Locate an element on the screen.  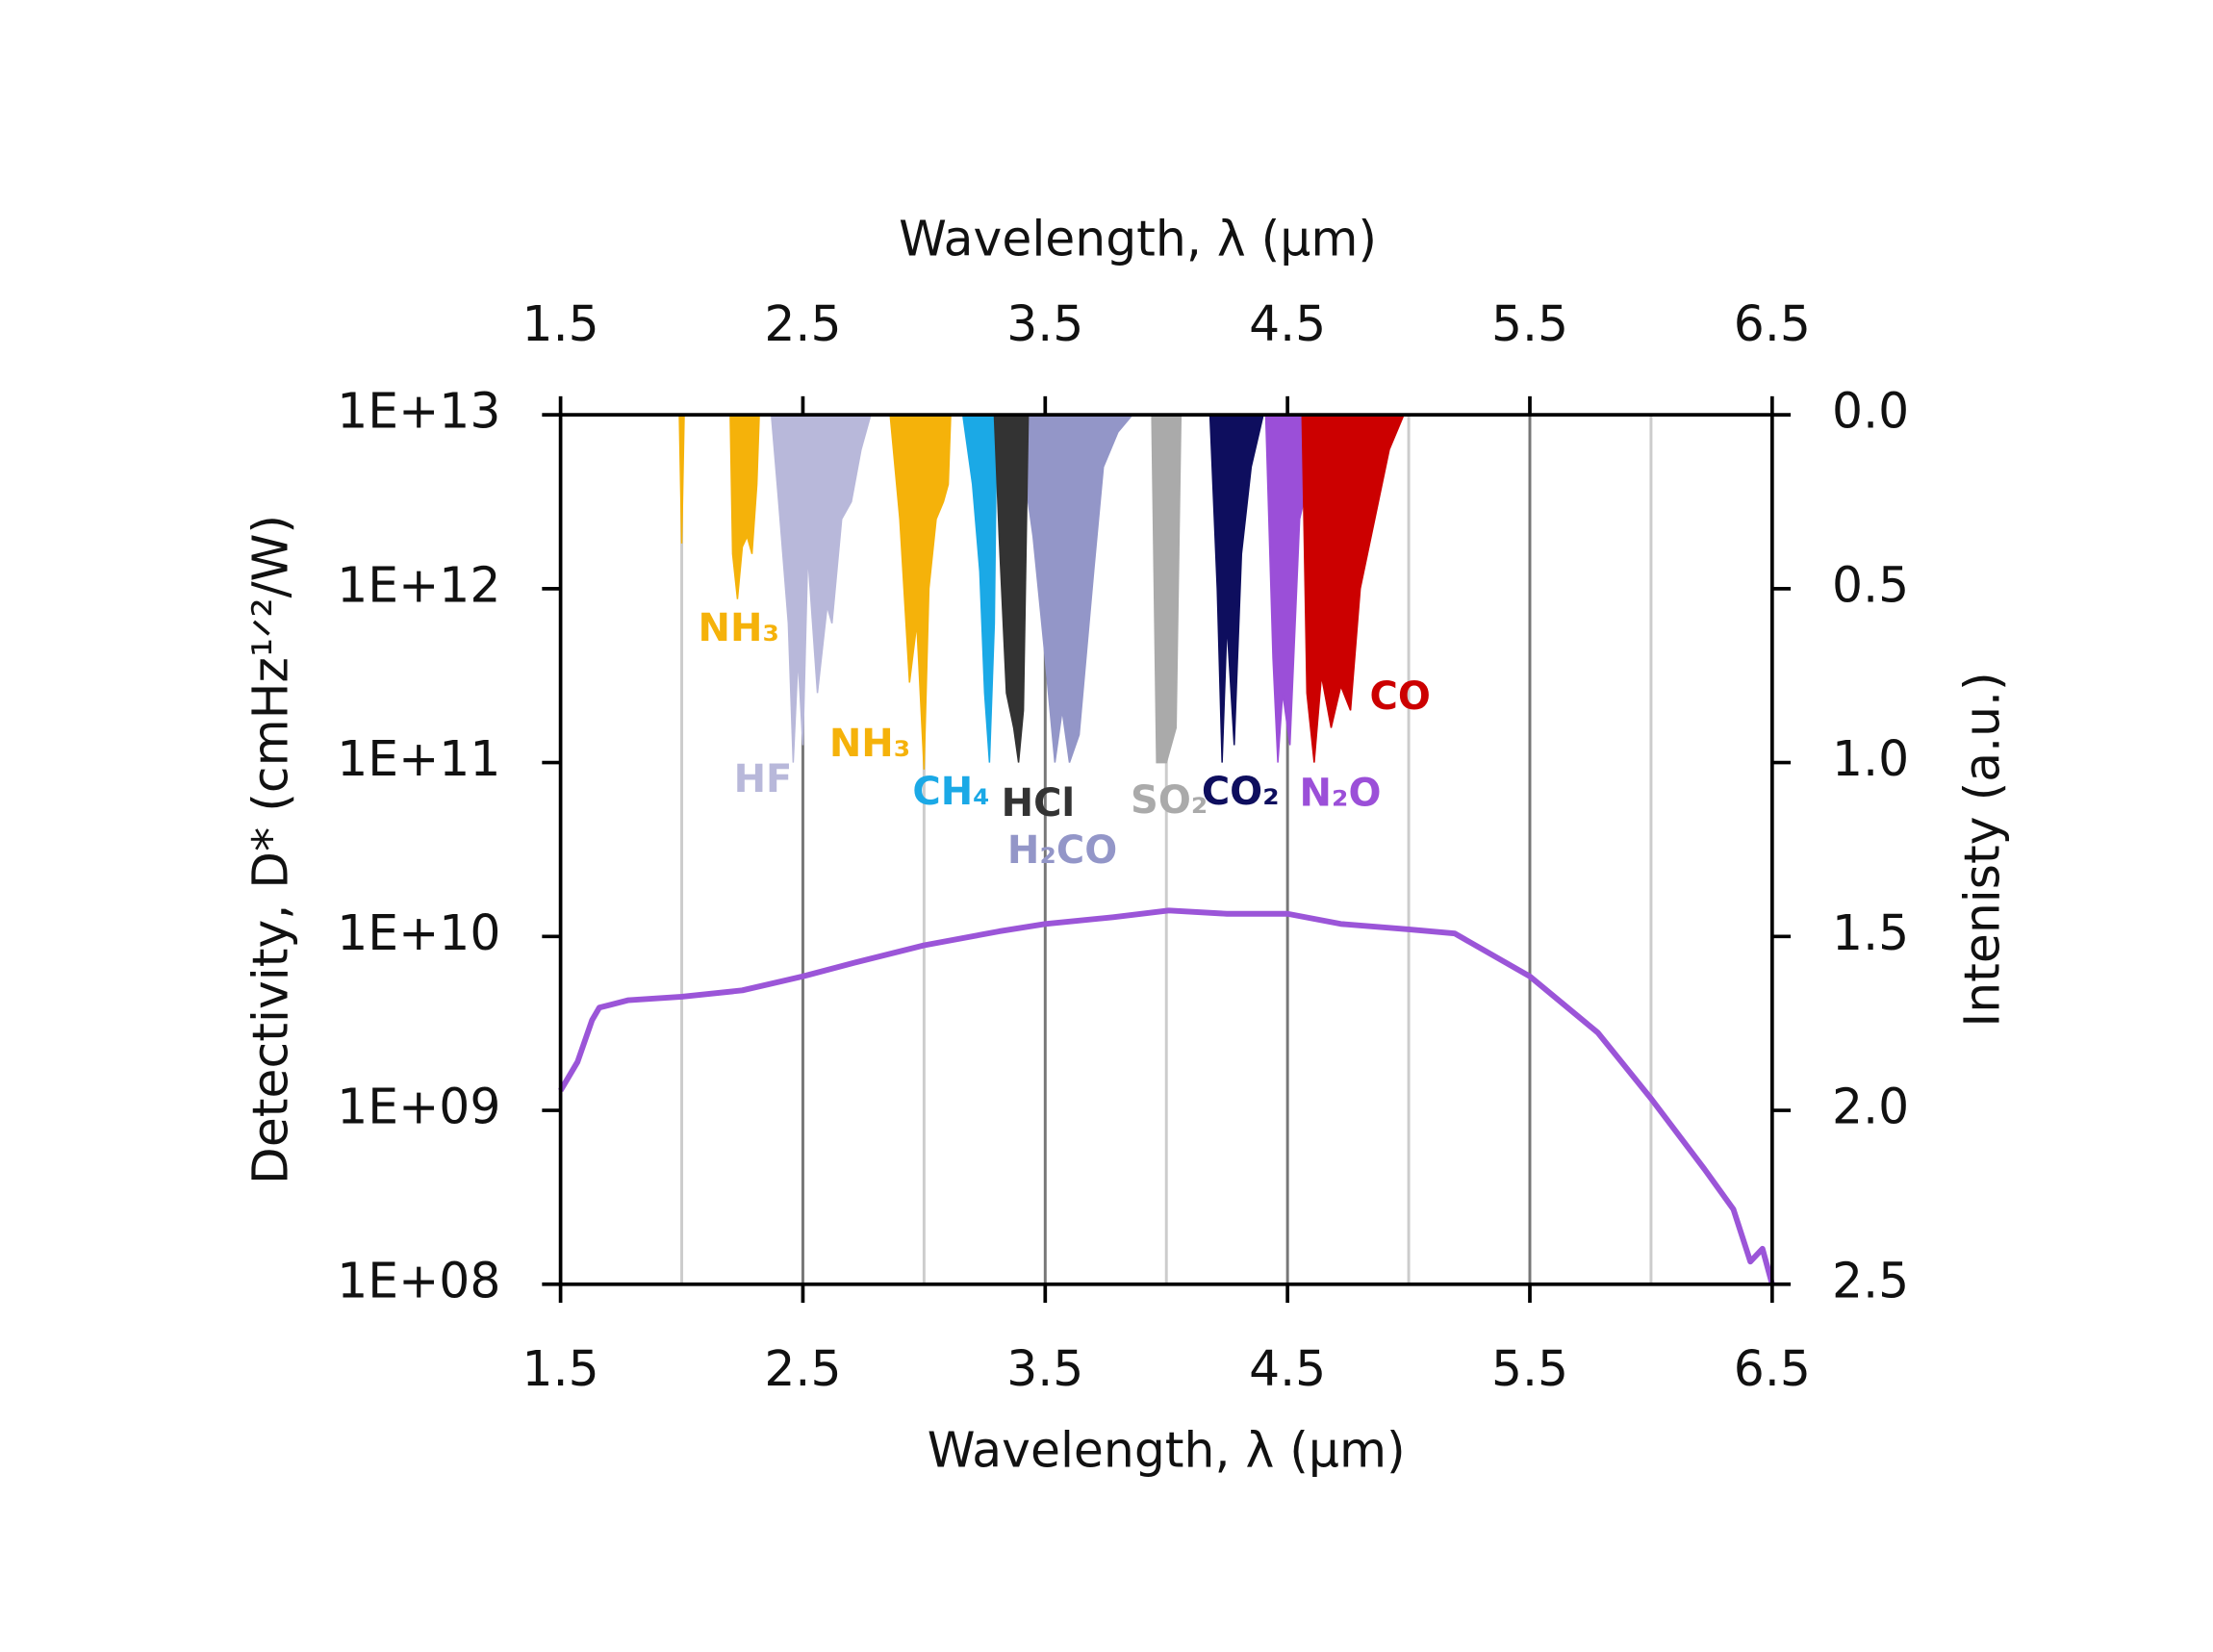
top-x-tick-label: 4.5 is located at coordinates (1287, 323).